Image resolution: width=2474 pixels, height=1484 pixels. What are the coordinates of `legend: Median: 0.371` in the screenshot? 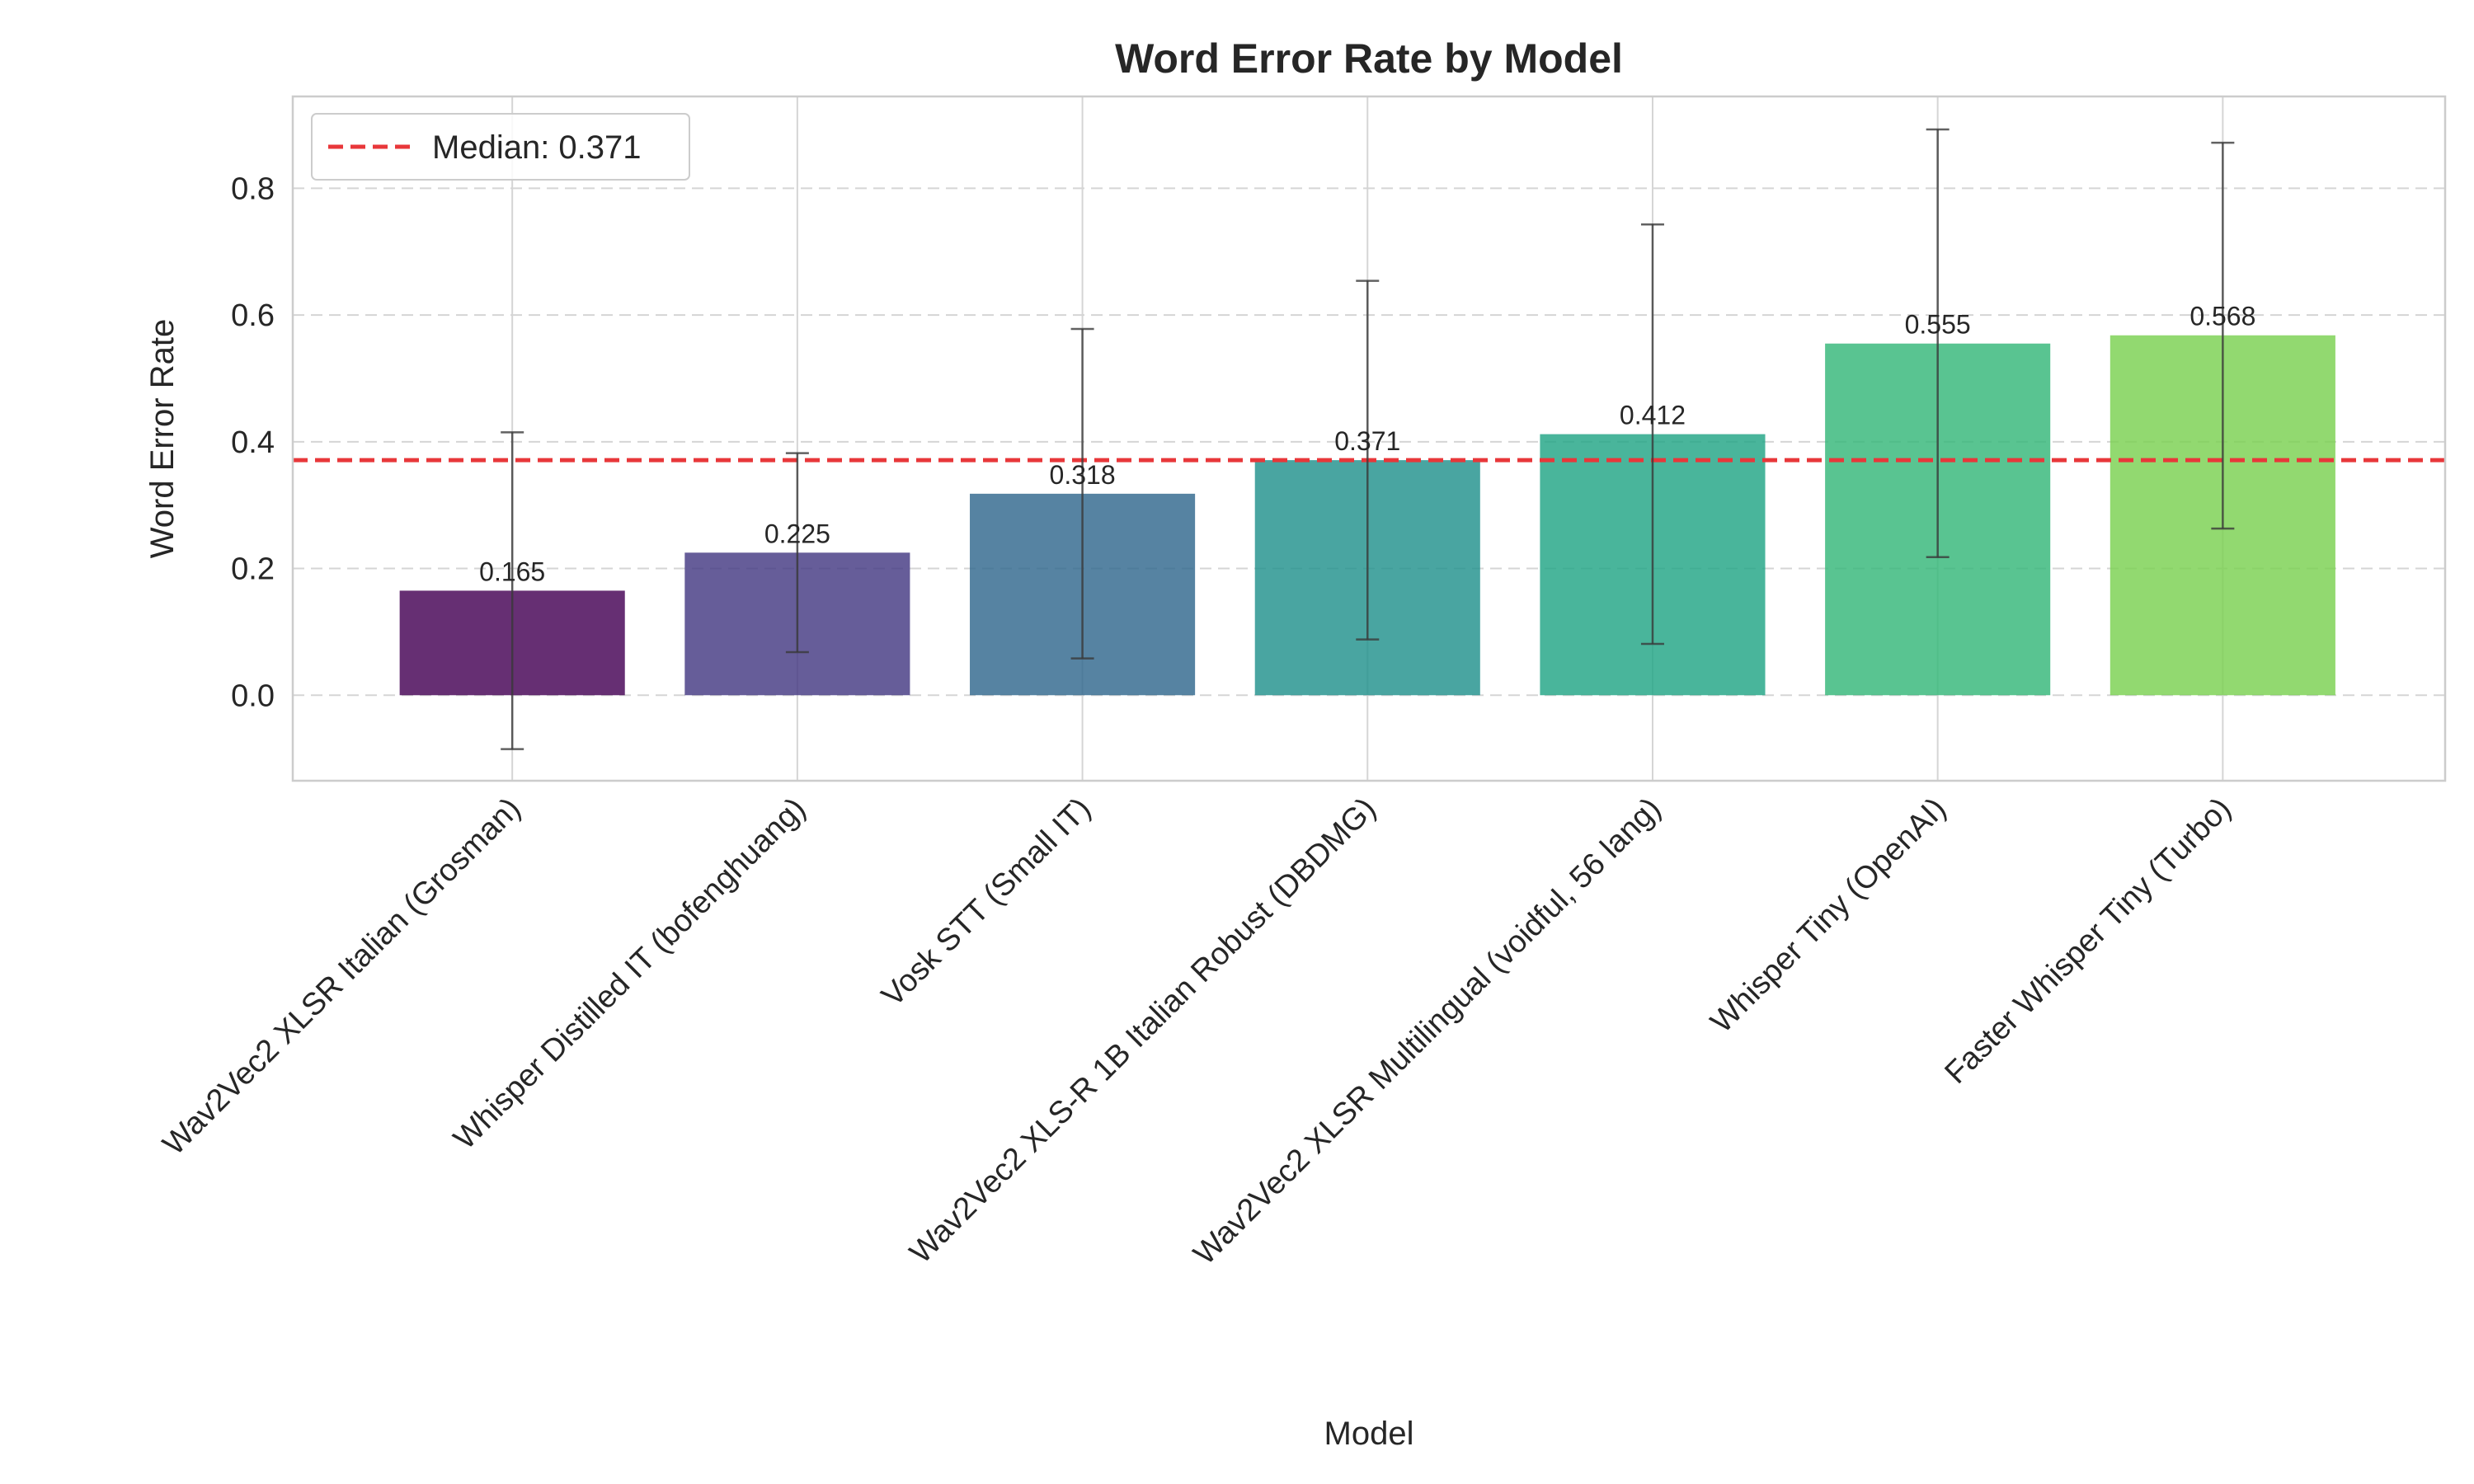 It's located at (500, 147).